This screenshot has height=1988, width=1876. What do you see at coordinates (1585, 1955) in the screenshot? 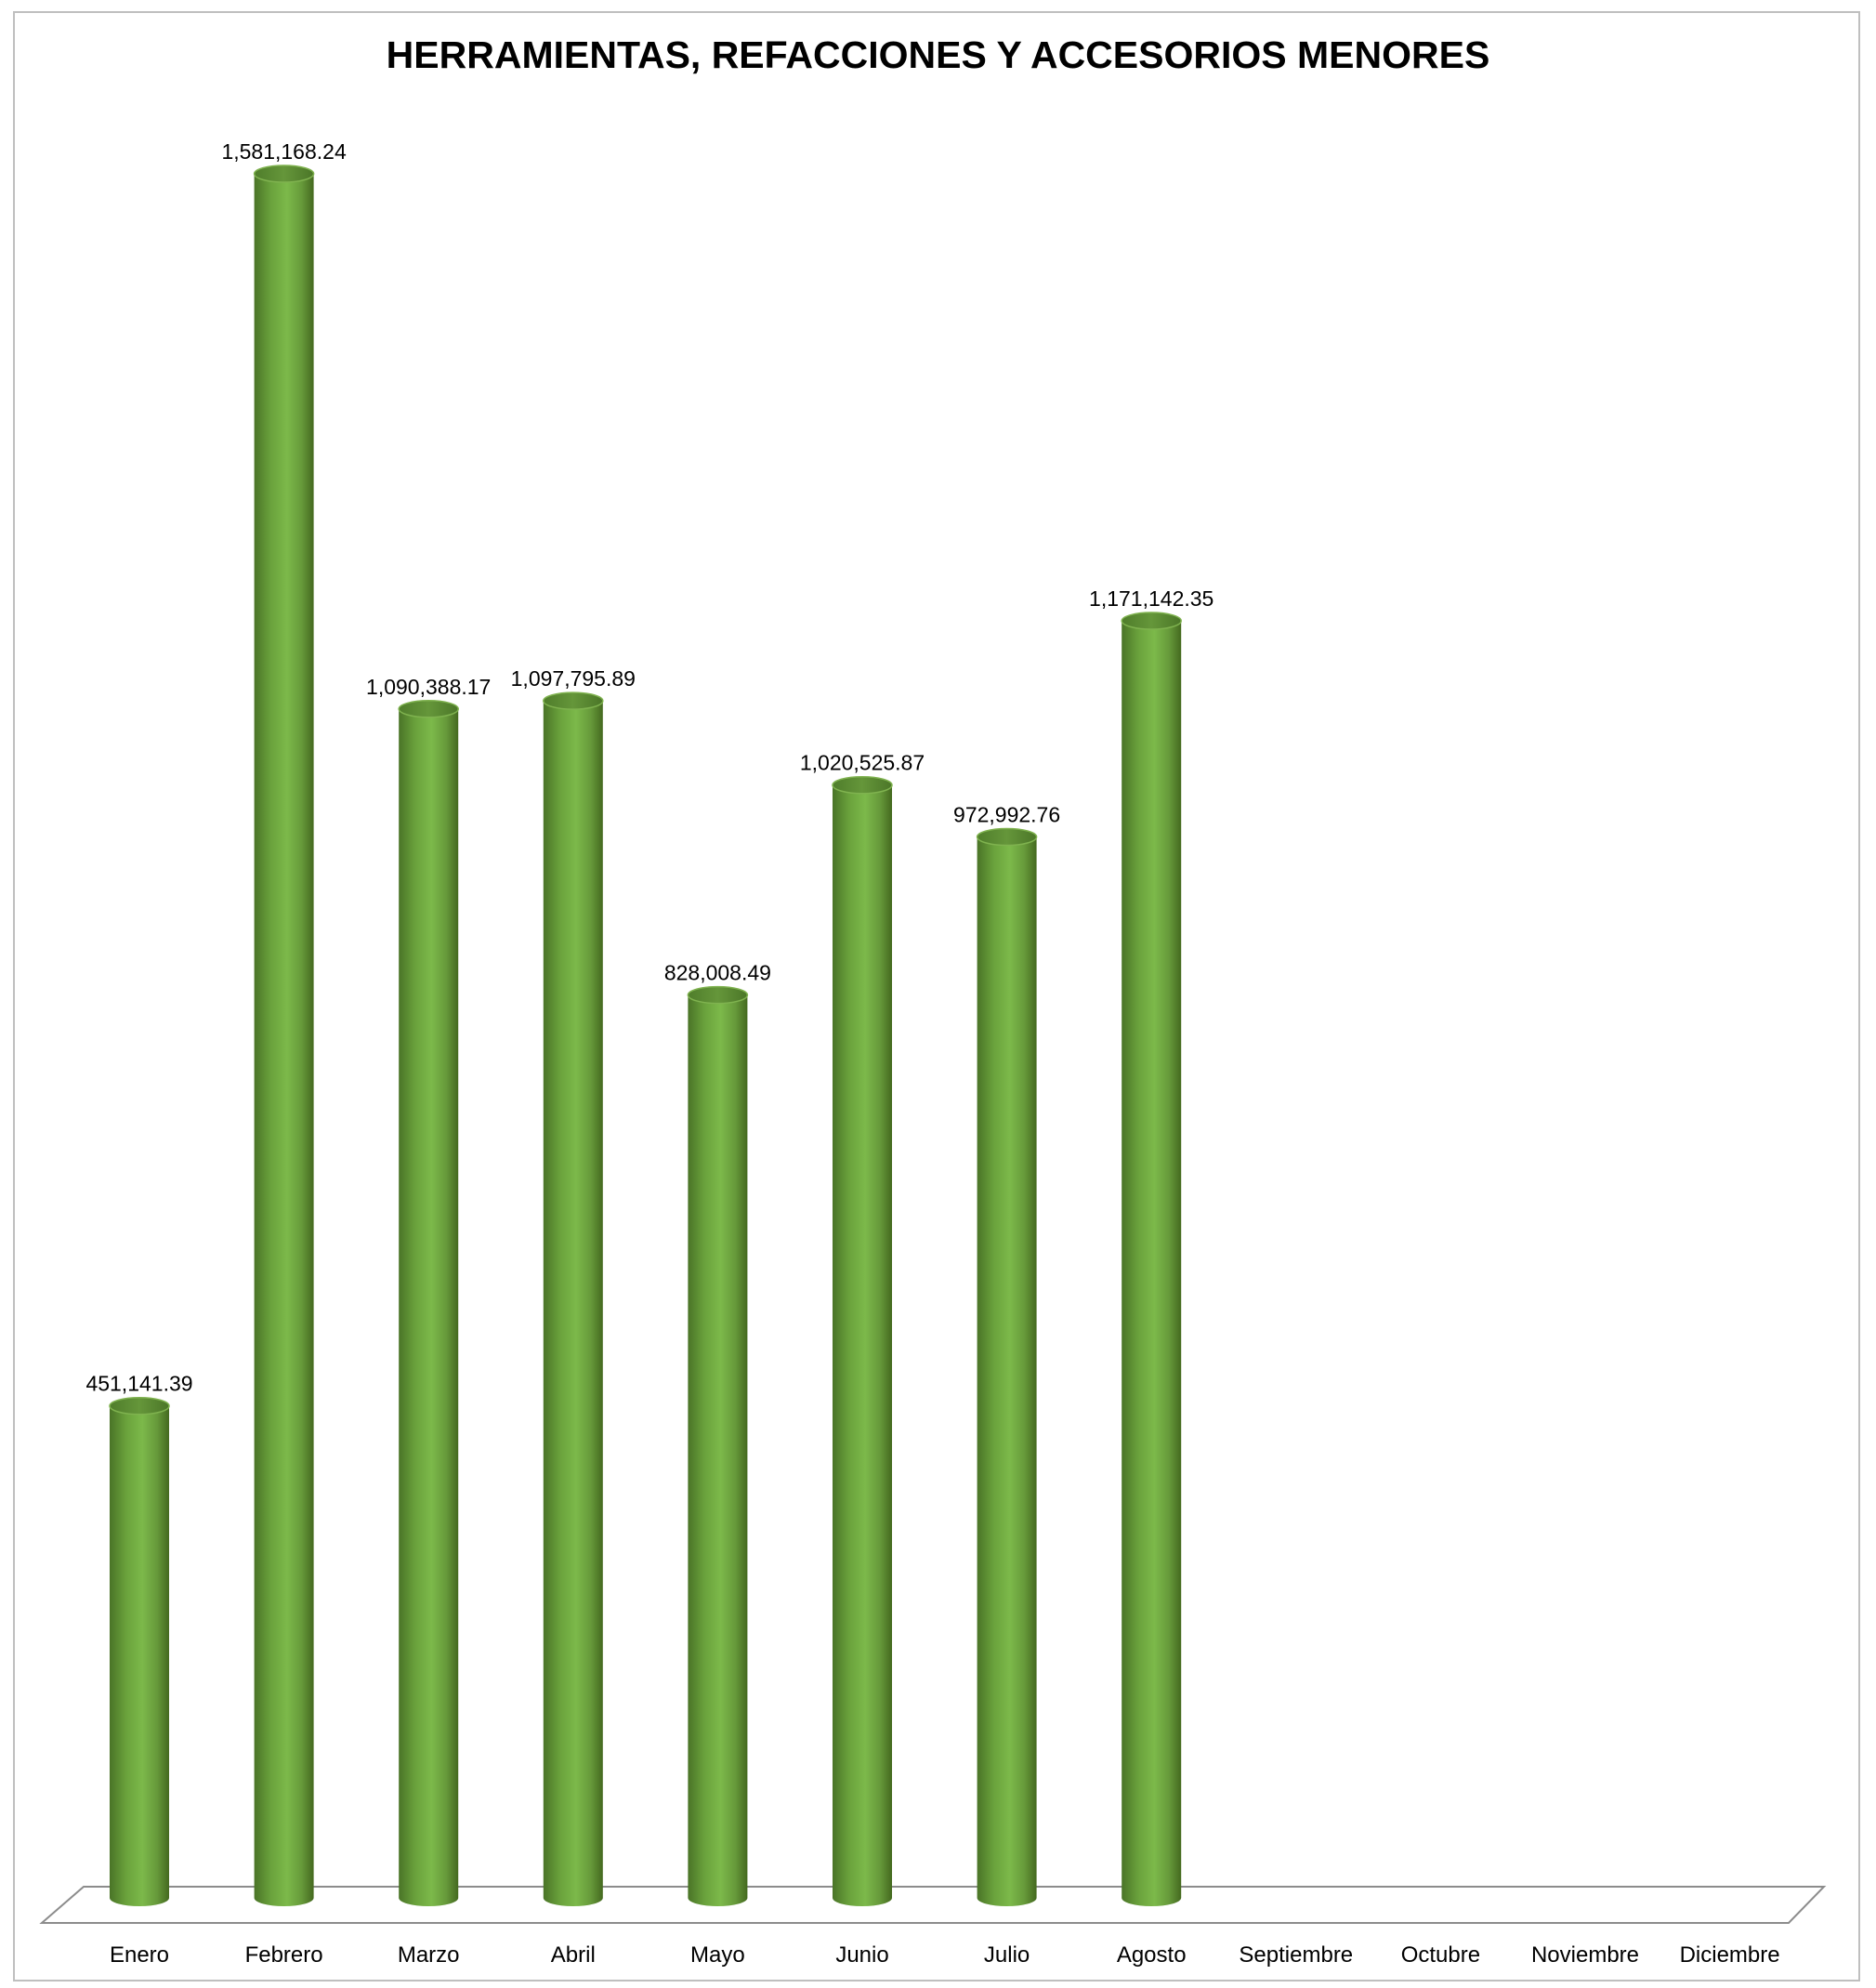
I see `category-label: Noviembre` at bounding box center [1585, 1955].